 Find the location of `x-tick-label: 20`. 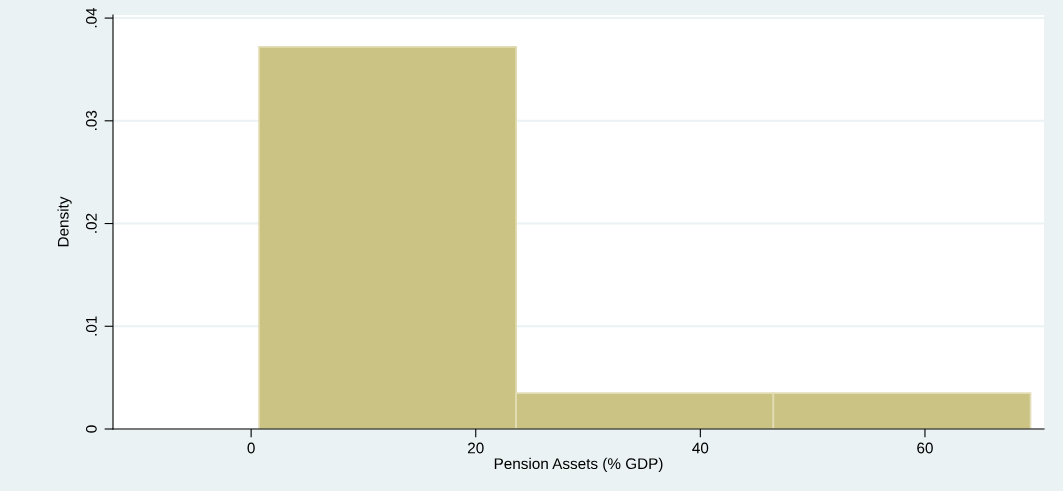

x-tick-label: 20 is located at coordinates (476, 448).